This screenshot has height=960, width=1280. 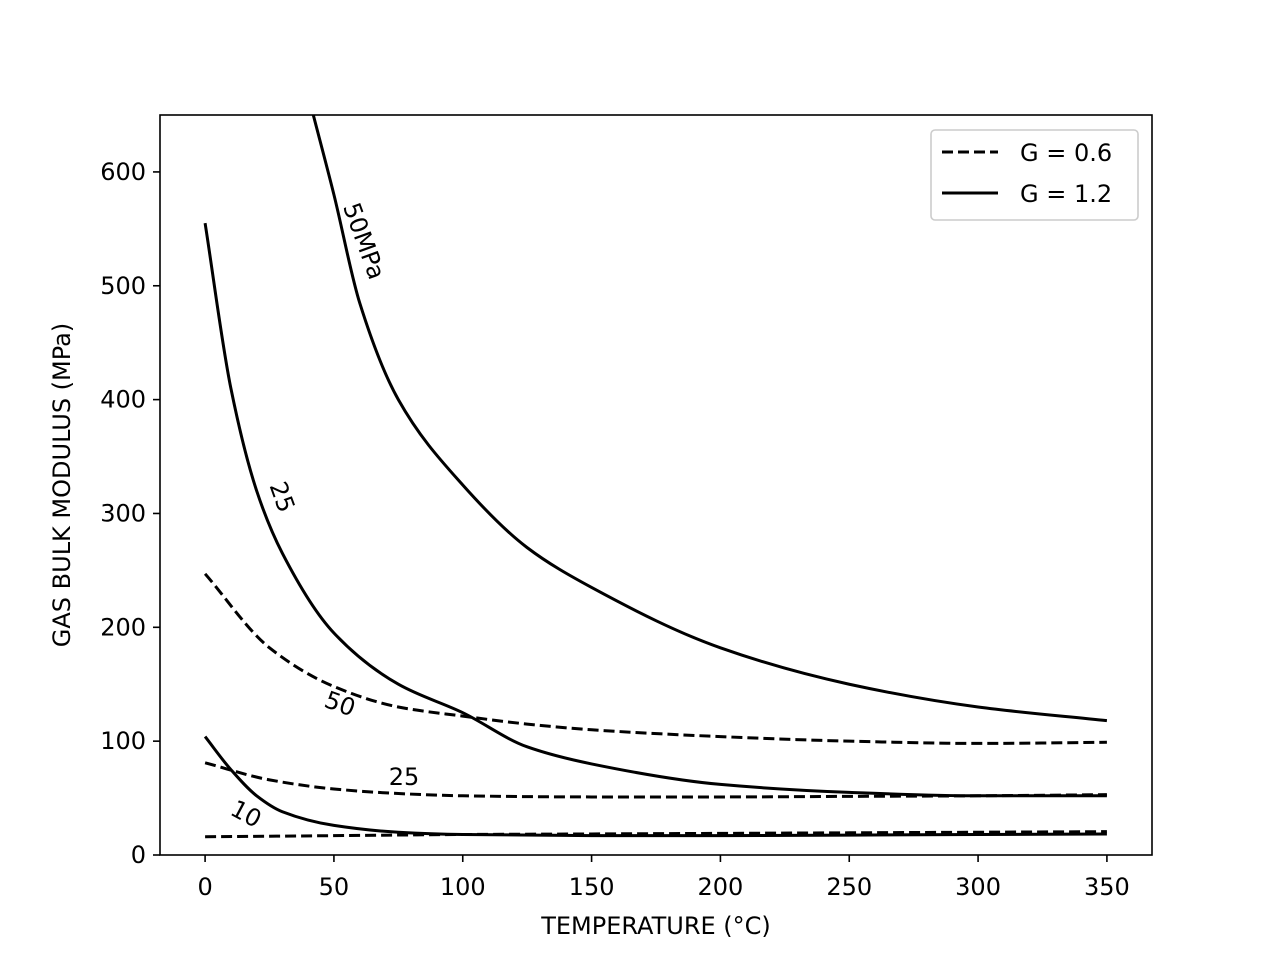 I want to click on curve-g12-10mpa, so click(x=655, y=786).